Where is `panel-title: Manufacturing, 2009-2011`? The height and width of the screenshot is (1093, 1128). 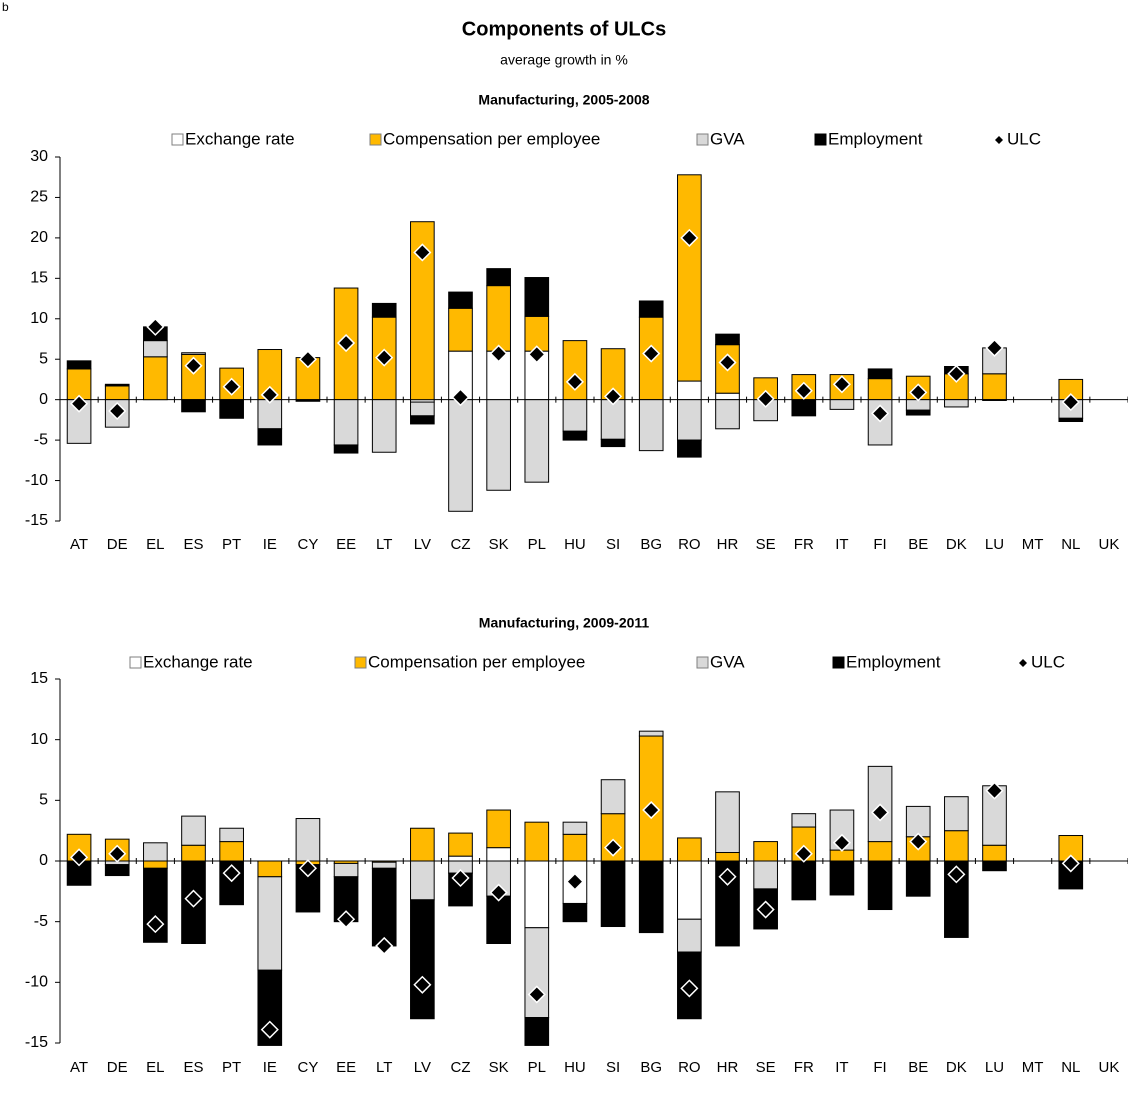
panel-title: Manufacturing, 2009-2011 is located at coordinates (564, 623).